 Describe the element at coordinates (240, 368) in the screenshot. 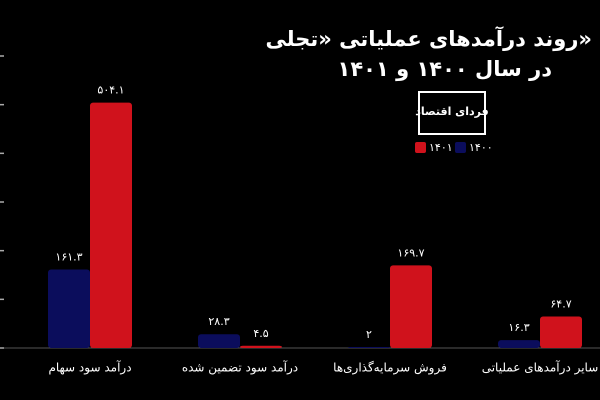

I see `x-tick-label: درآمد سود تضمین شده` at that location.